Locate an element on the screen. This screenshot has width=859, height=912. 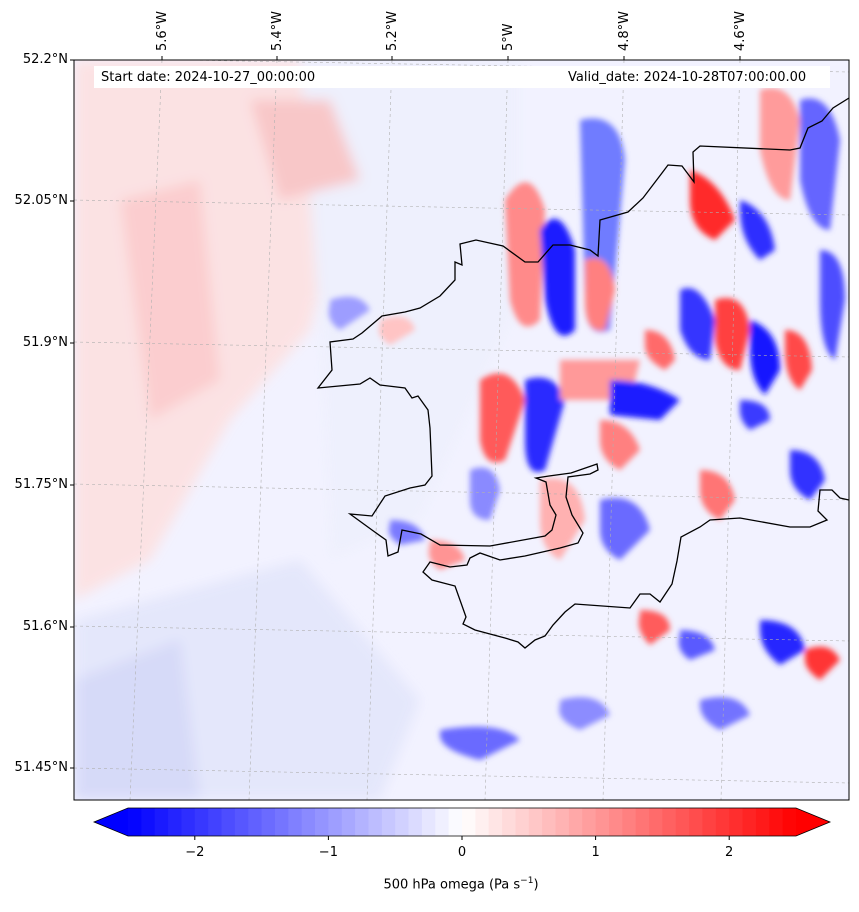
colorbar-outline is located at coordinates (462, 822).